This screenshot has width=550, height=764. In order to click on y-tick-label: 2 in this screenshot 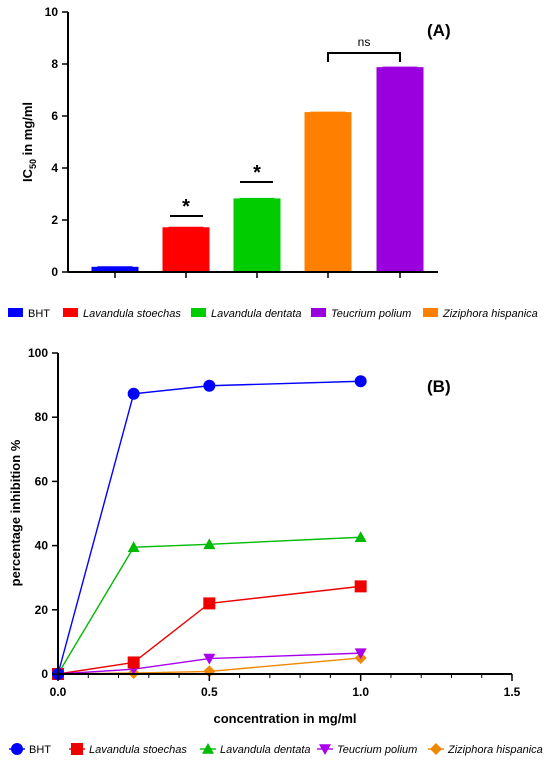, I will do `click(54, 220)`.